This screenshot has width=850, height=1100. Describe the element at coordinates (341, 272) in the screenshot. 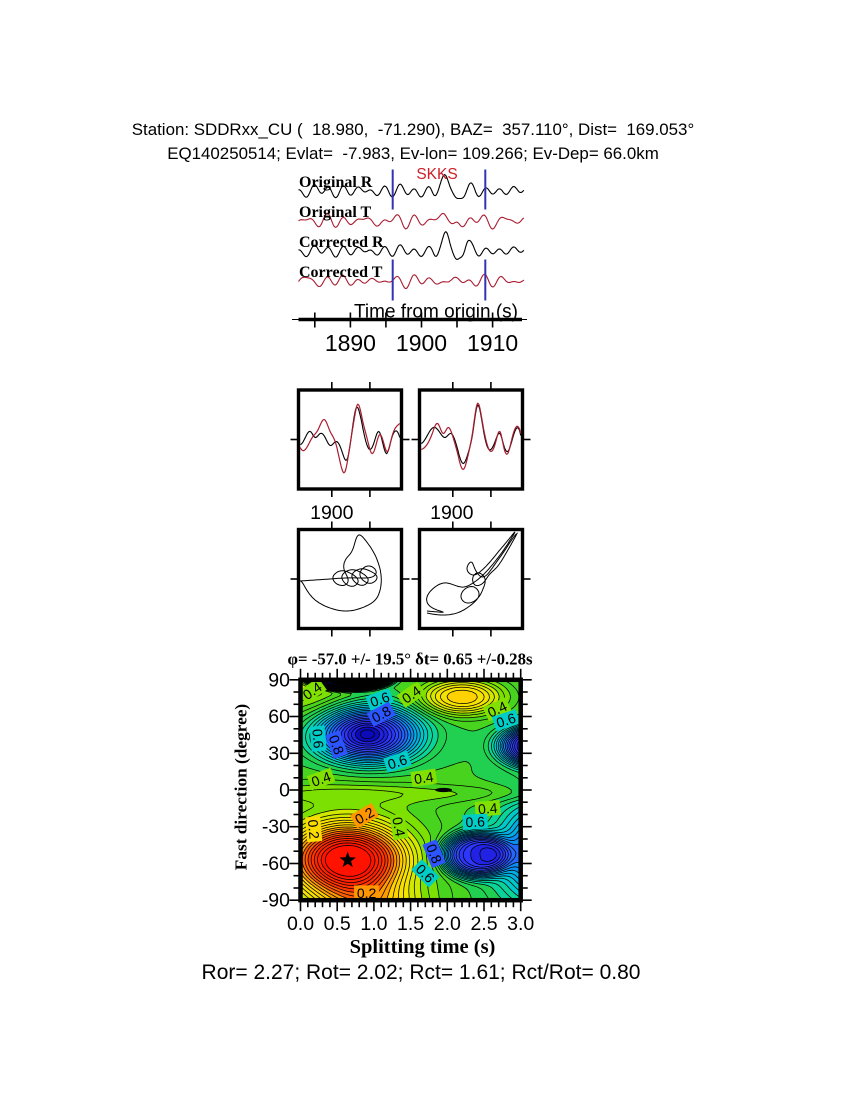

I see `svg-text: Corrected T` at that location.